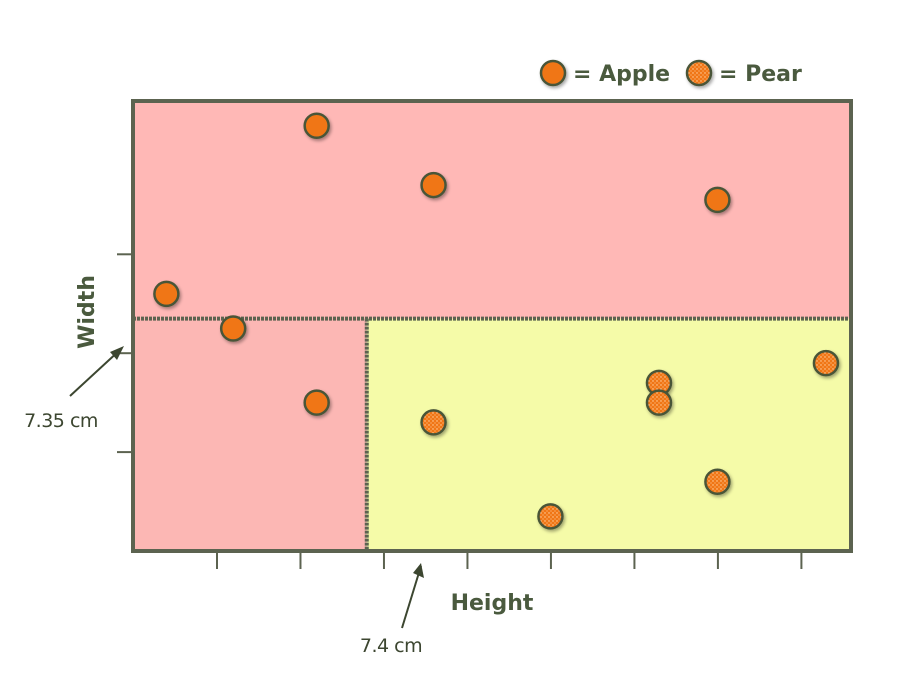 Image resolution: width=922 pixels, height=692 pixels. Describe the element at coordinates (621, 74) in the screenshot. I see `legend-apple-label: = Apple` at that location.